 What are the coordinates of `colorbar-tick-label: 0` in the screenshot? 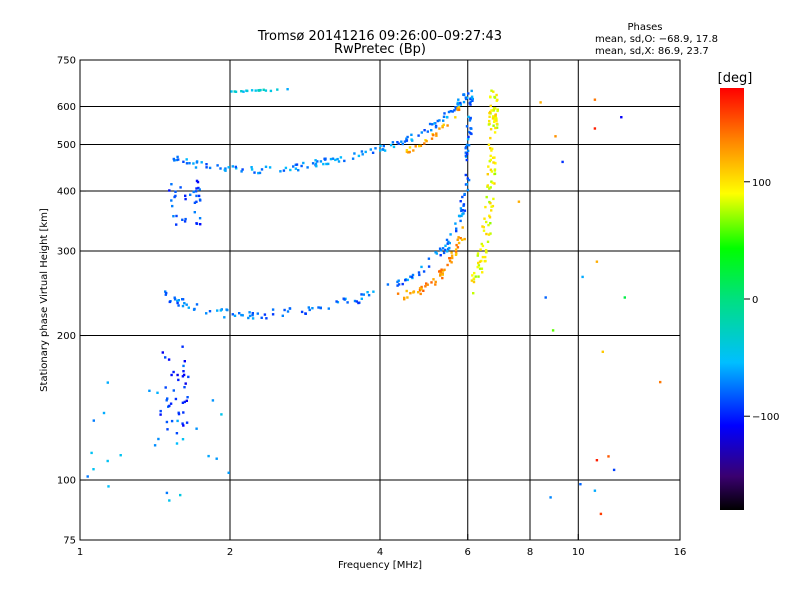 It's located at (755, 300).